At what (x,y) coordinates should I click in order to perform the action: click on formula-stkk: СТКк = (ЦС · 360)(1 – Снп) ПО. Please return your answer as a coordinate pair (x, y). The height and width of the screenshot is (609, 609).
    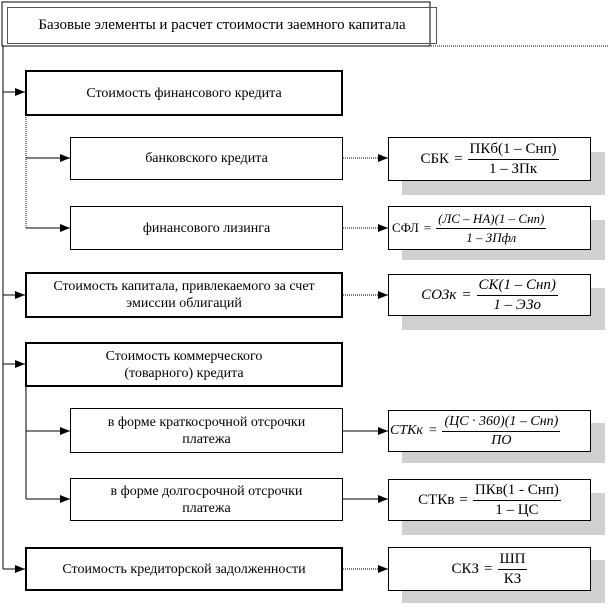
    Looking at the image, I should click on (489, 431).